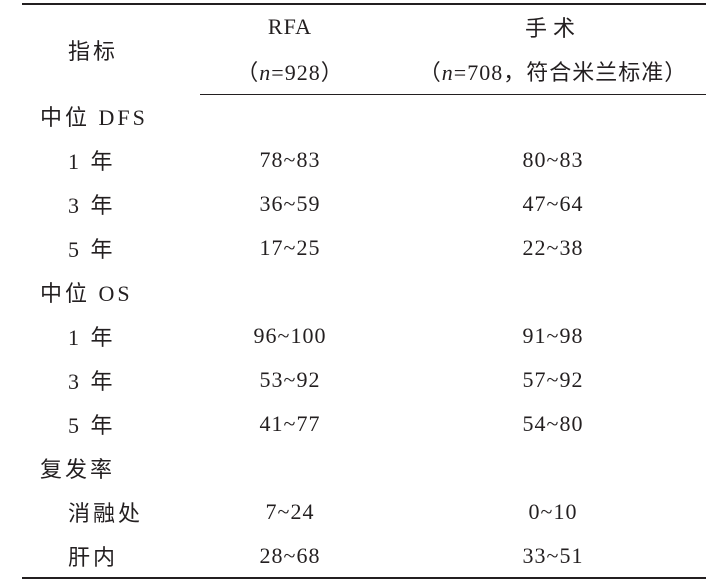 This screenshot has width=709, height=587. I want to click on table-header: 指标 RFA 手术 （n=928） （n=708，符合米兰标准）, so click(364, 49).